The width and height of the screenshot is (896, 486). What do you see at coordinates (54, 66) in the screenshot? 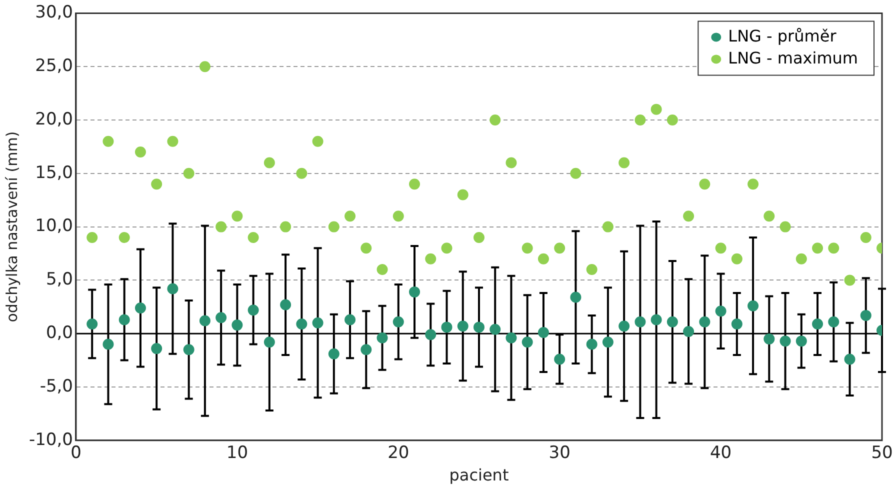
I see `y-tick-label: 25,0` at bounding box center [54, 66].